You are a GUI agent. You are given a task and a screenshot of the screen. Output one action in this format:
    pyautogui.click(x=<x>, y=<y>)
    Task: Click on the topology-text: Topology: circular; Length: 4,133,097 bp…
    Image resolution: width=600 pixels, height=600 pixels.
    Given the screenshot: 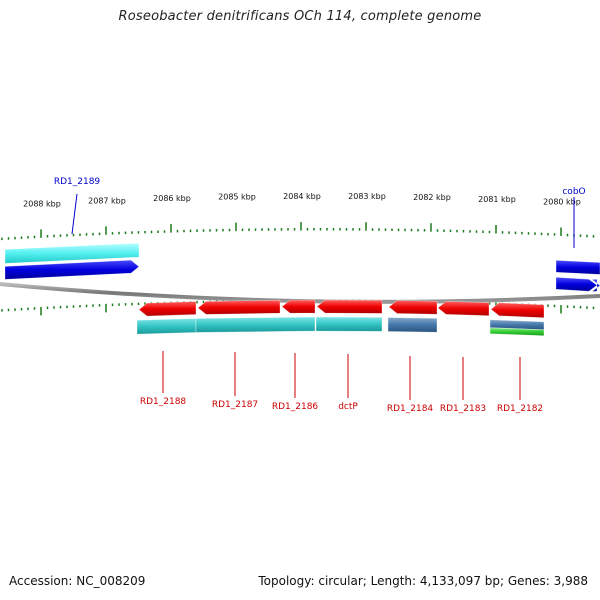 What is the action you would take?
    pyautogui.click(x=423, y=581)
    